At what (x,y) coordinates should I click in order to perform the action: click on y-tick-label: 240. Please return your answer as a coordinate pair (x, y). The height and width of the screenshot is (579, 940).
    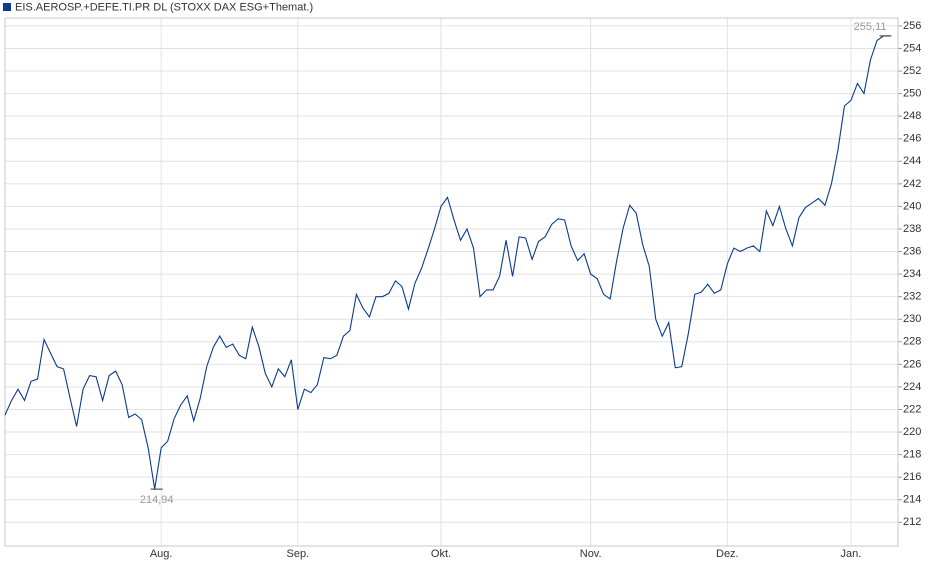
    Looking at the image, I should click on (912, 206).